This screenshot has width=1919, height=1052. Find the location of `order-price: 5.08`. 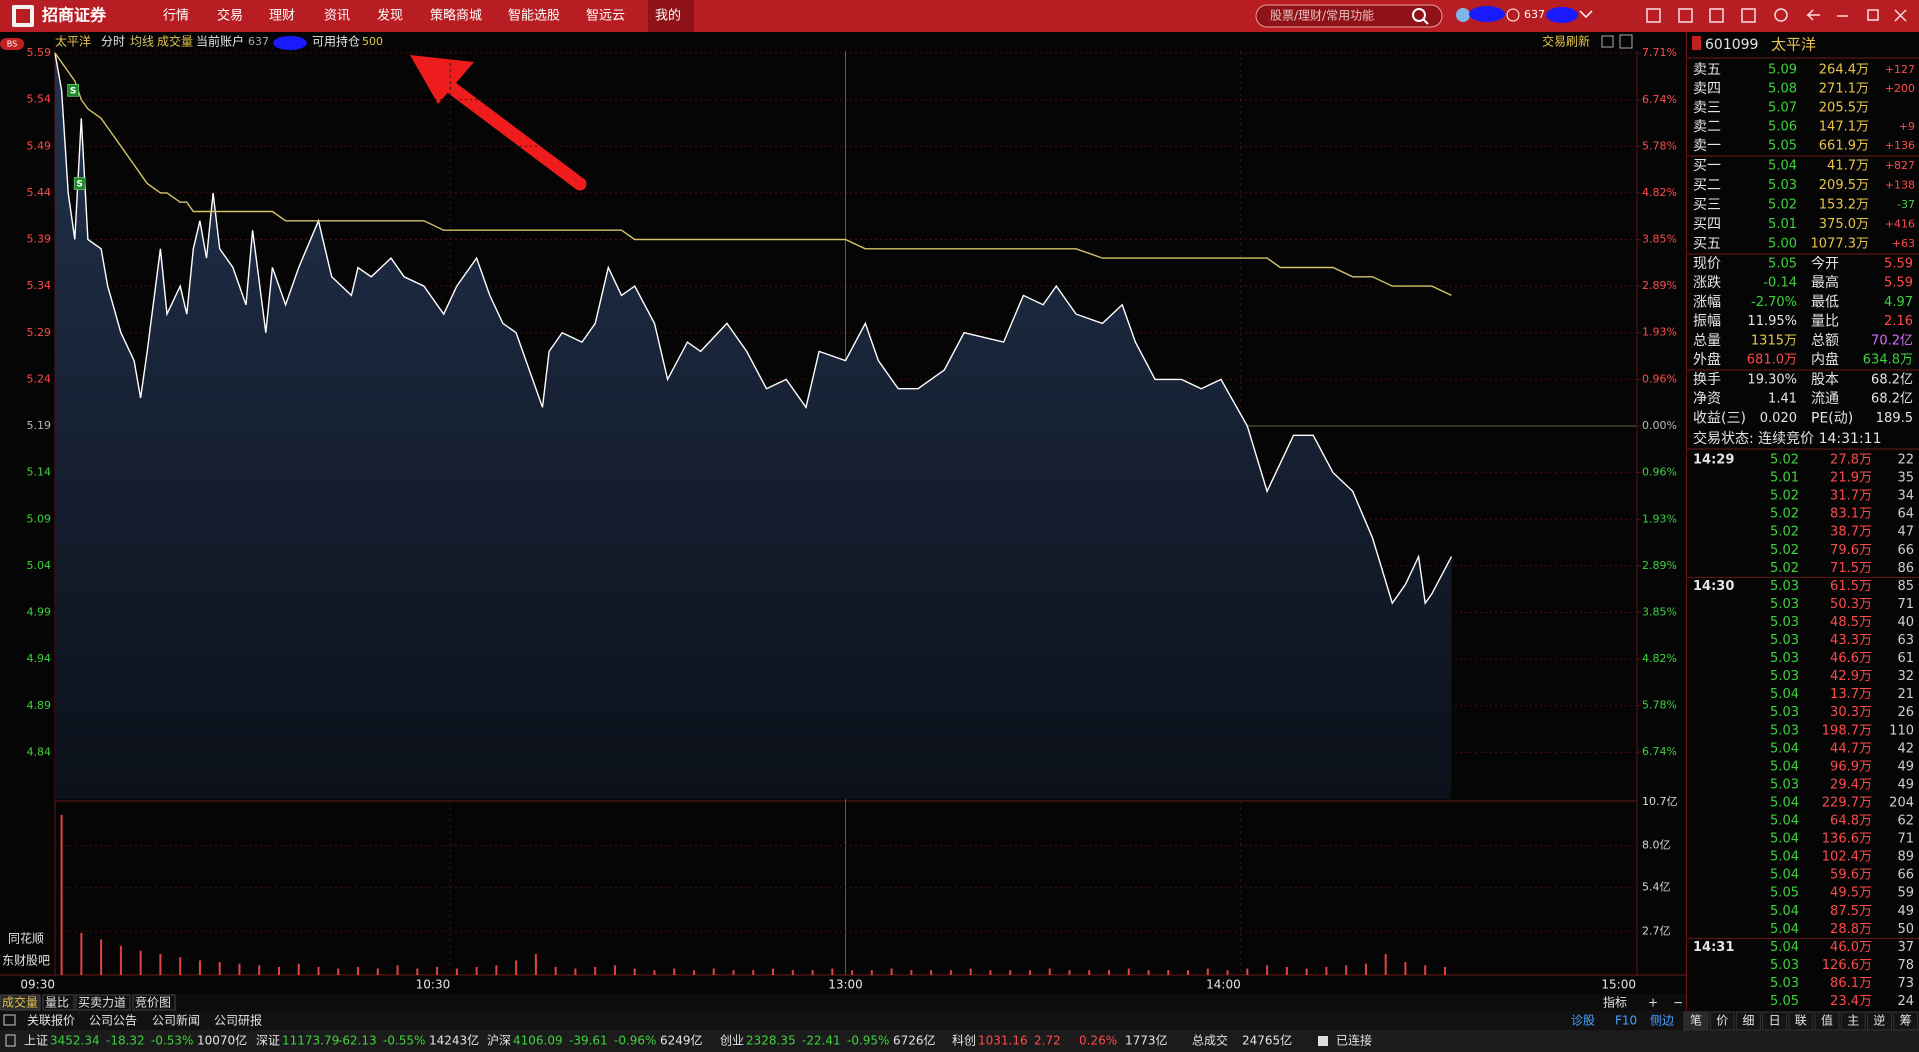

order-price: 5.08 is located at coordinates (1782, 89).